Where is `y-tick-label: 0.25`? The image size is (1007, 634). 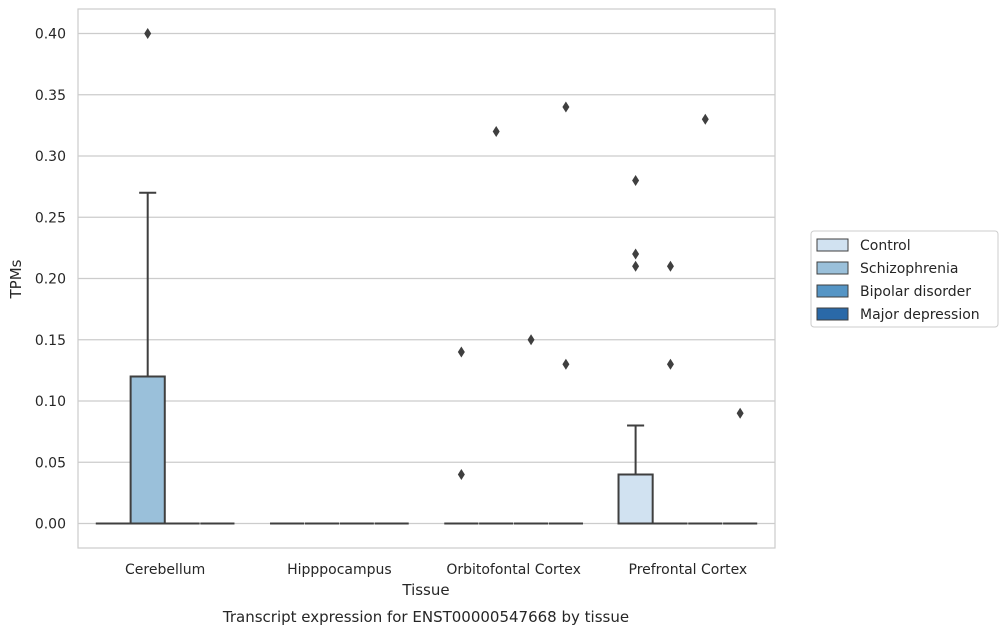 y-tick-label: 0.25 is located at coordinates (50, 218).